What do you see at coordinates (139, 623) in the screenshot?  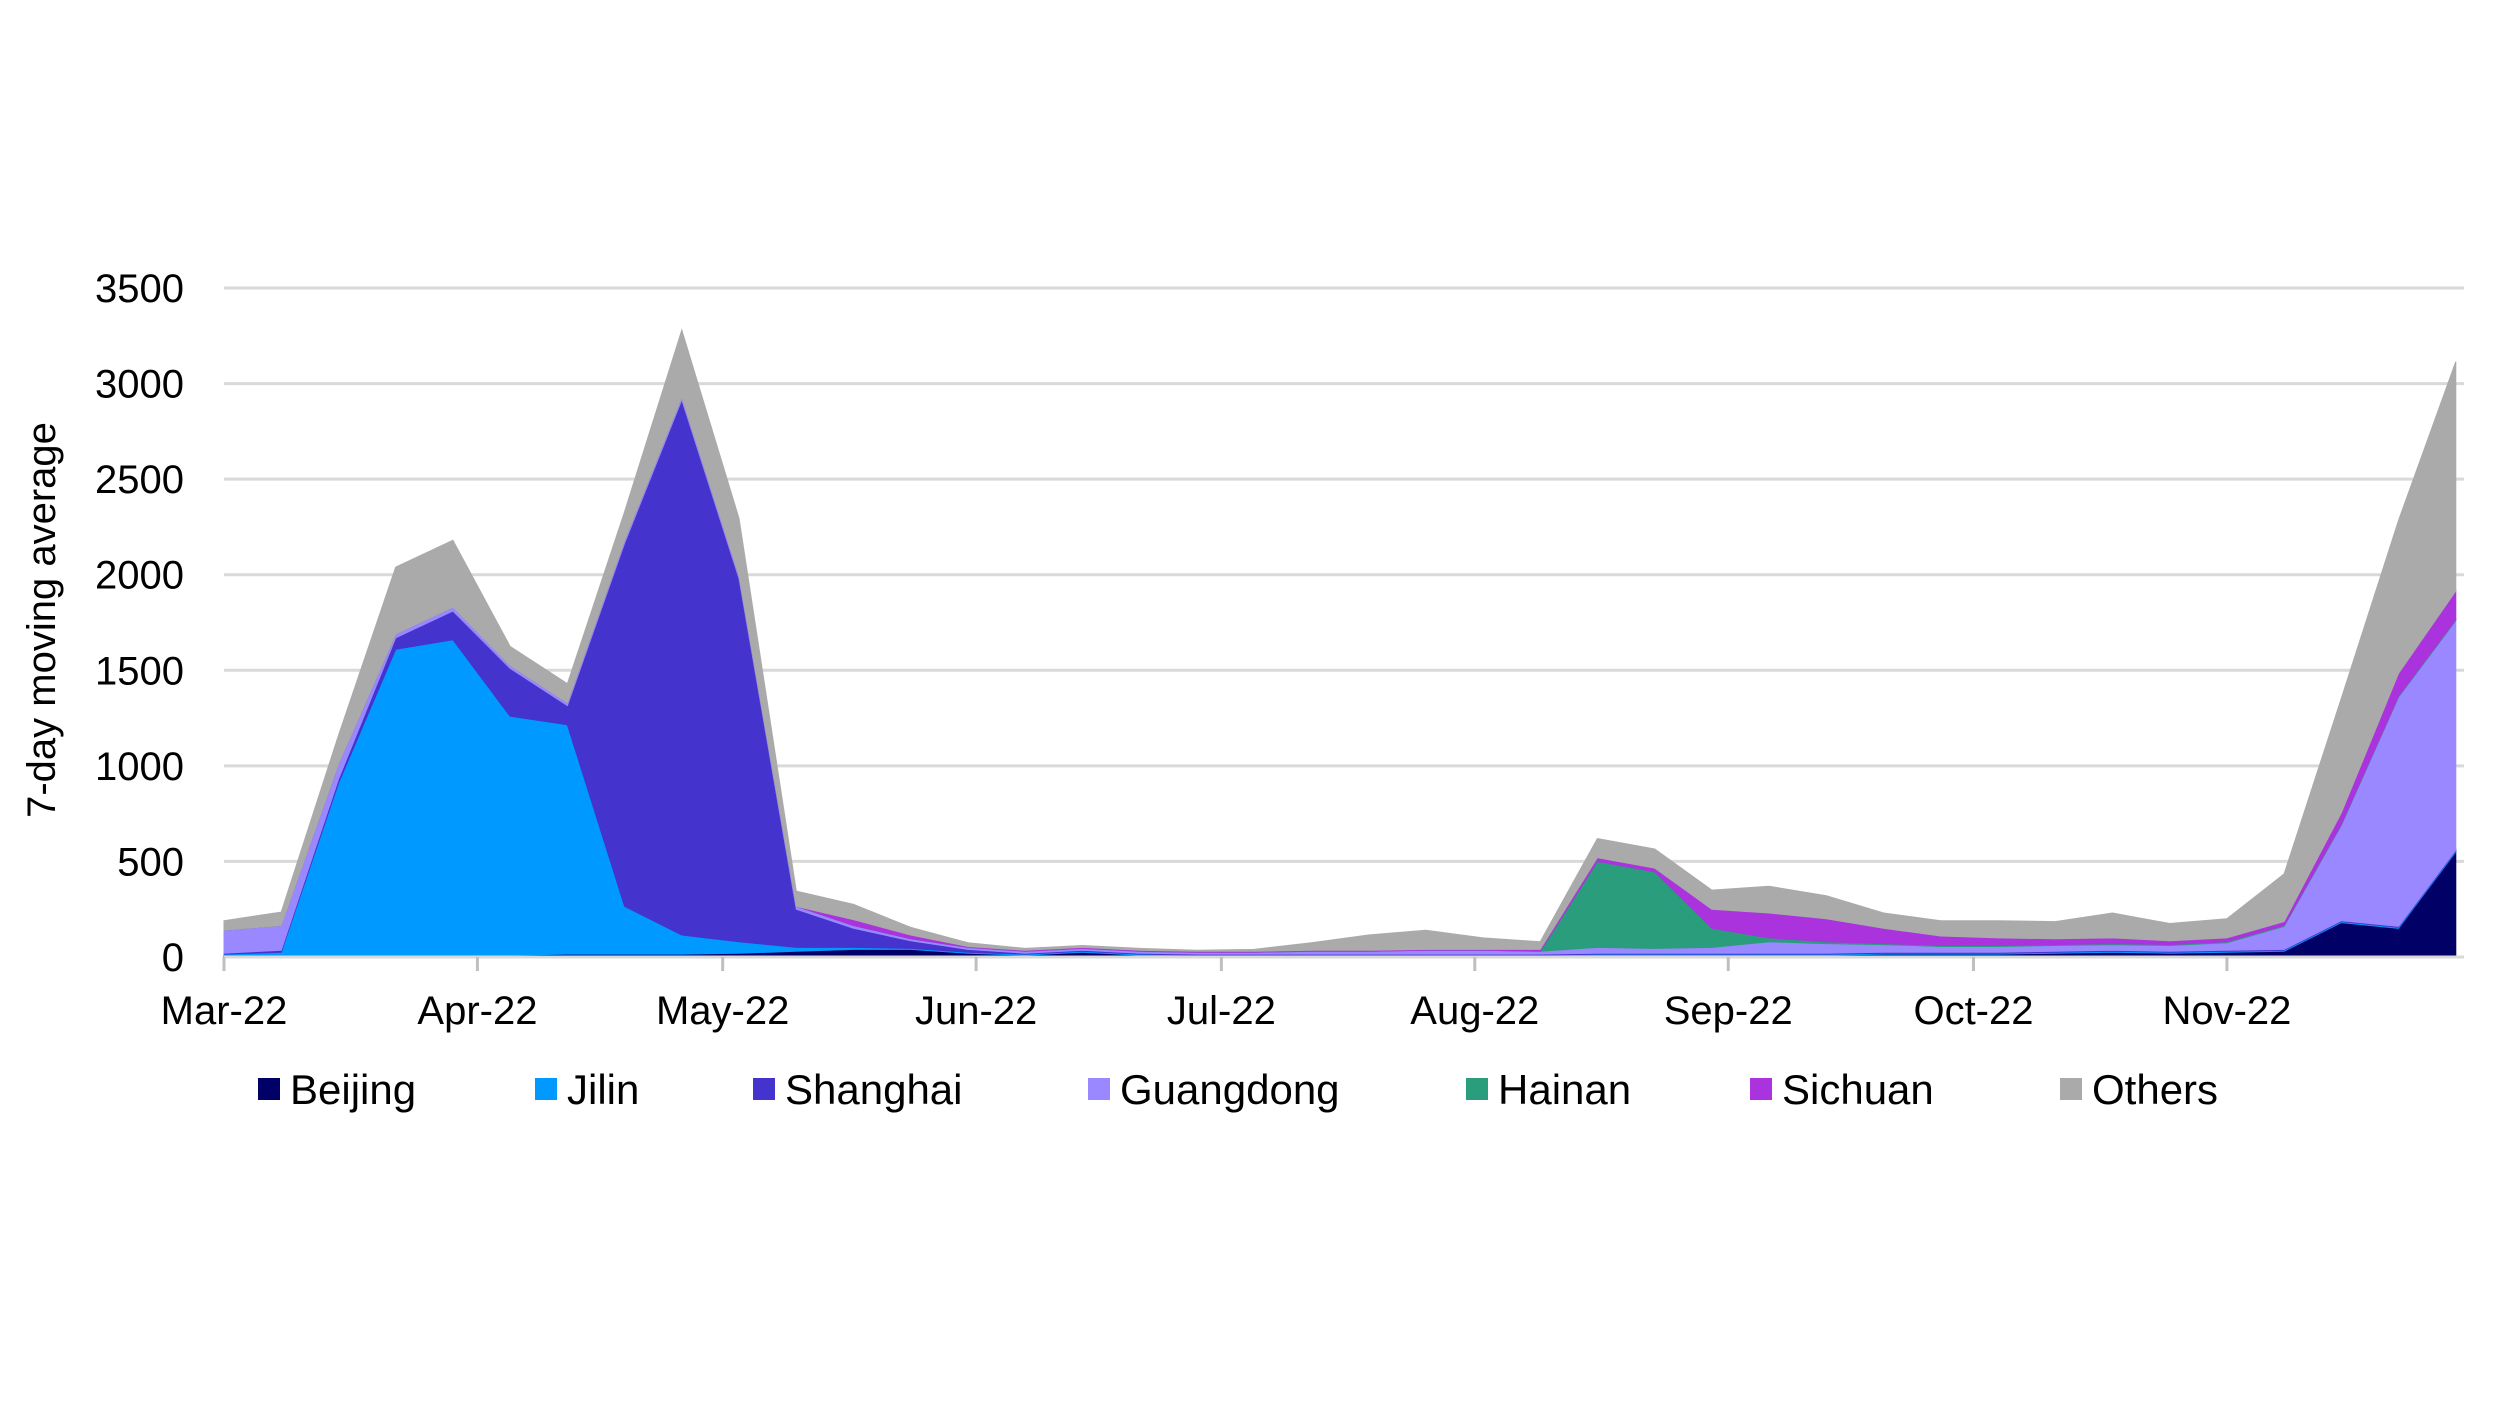 I see `y-axis: 0 500 1000 1500 2000 2500 3000 3500` at bounding box center [139, 623].